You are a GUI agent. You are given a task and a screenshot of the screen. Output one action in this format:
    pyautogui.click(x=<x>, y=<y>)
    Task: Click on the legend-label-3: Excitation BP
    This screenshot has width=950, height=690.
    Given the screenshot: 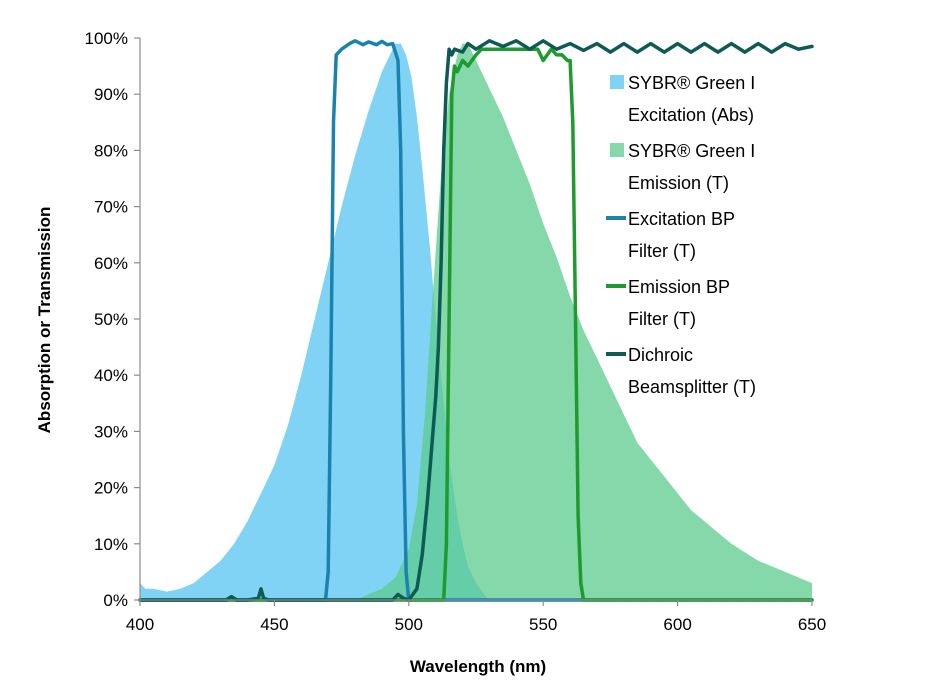 What is the action you would take?
    pyautogui.click(x=681, y=219)
    